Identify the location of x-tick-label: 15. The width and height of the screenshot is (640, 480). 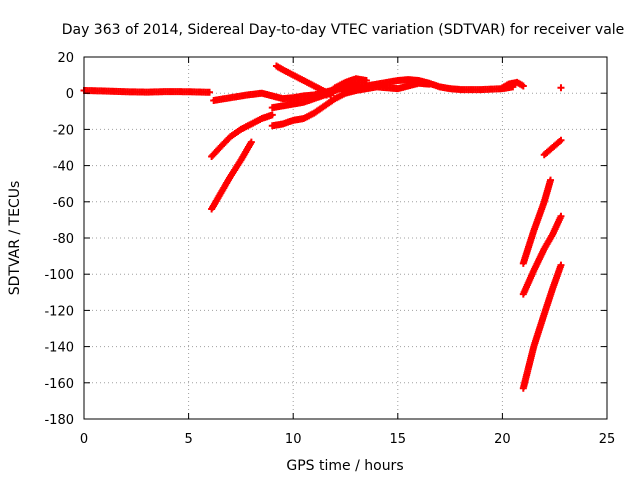
(398, 439).